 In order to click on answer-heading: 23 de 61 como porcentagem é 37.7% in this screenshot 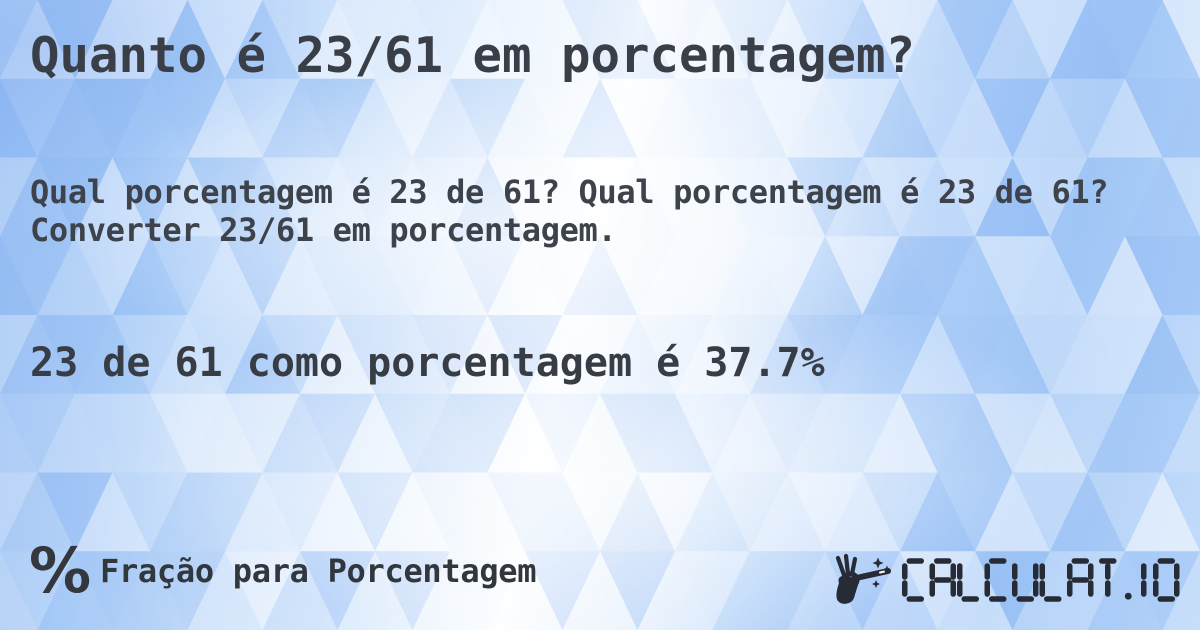, I will do `click(427, 363)`.